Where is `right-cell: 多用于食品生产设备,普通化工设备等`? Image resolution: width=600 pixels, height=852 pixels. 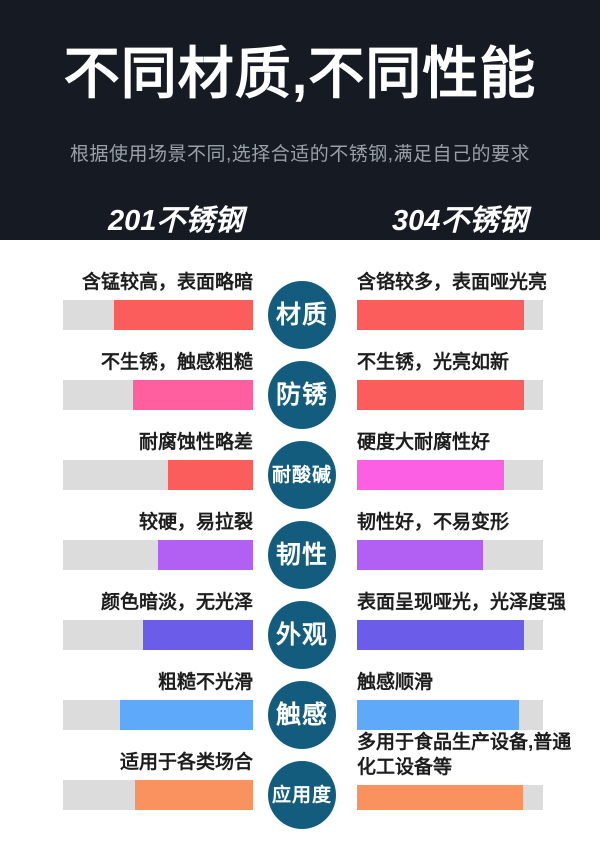 right-cell: 多用于食品生产设备,普通化工设备等 is located at coordinates (475, 770).